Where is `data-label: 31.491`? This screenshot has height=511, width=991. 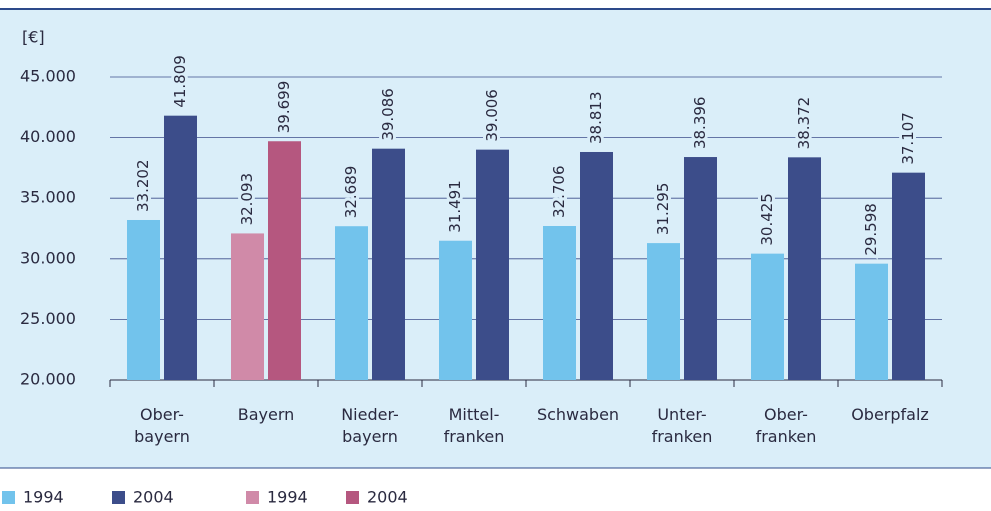
data-label: 31.491 is located at coordinates (455, 206).